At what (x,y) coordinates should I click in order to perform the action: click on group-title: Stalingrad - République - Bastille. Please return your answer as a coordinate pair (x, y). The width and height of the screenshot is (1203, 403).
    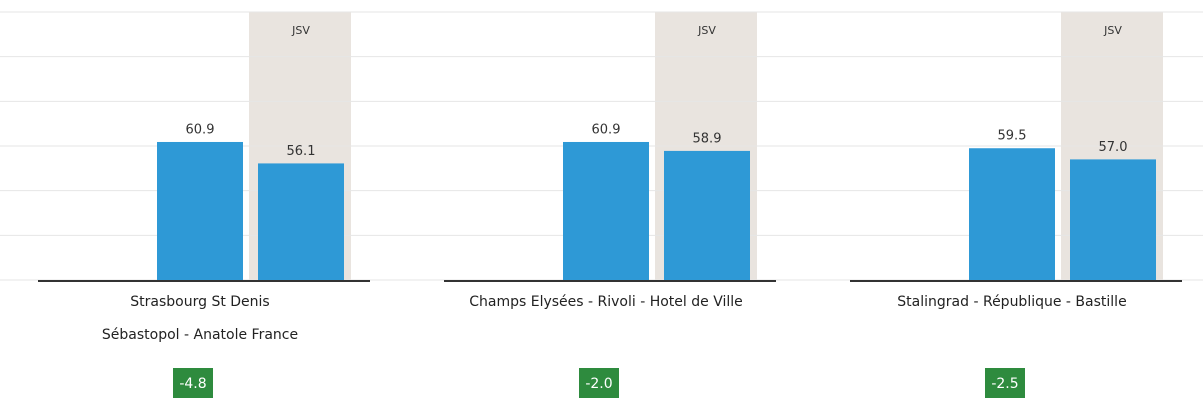
    Looking at the image, I should click on (1011, 302).